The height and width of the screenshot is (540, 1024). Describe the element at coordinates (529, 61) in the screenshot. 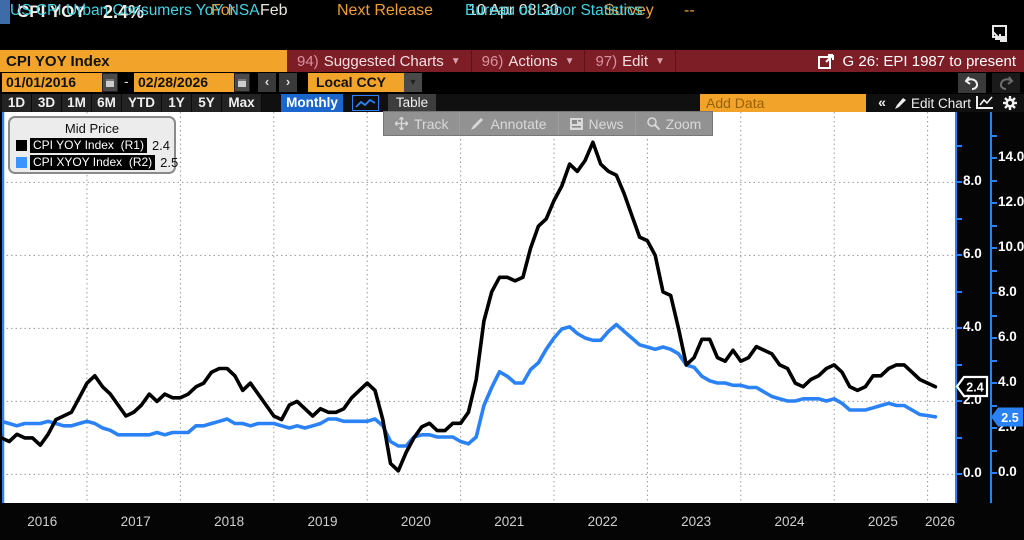

I see `menu-item-actions: 96) Actions ▼` at that location.